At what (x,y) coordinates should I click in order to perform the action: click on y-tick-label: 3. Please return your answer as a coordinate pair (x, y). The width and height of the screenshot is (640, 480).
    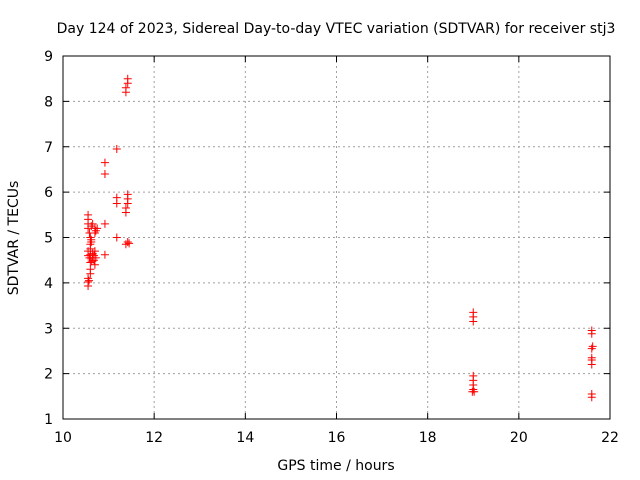
    Looking at the image, I should click on (48, 329).